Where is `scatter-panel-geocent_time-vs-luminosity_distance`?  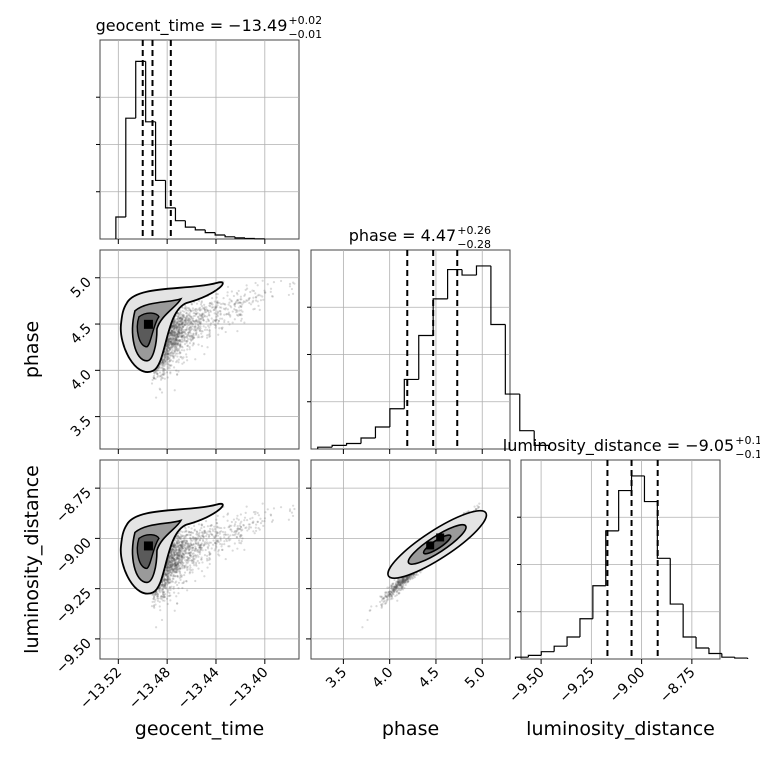
scatter-panel-geocent_time-vs-luminosity_distance is located at coordinates (199, 559).